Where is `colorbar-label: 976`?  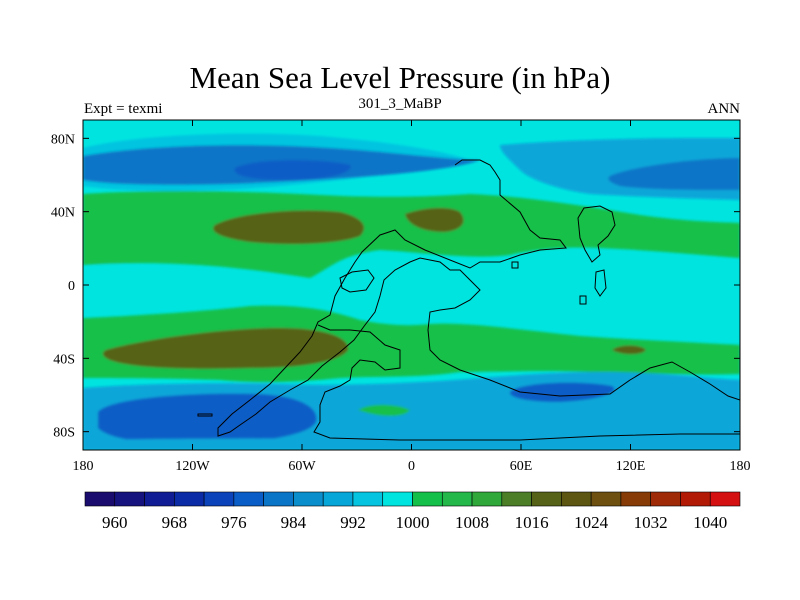 colorbar-label: 976 is located at coordinates (234, 522).